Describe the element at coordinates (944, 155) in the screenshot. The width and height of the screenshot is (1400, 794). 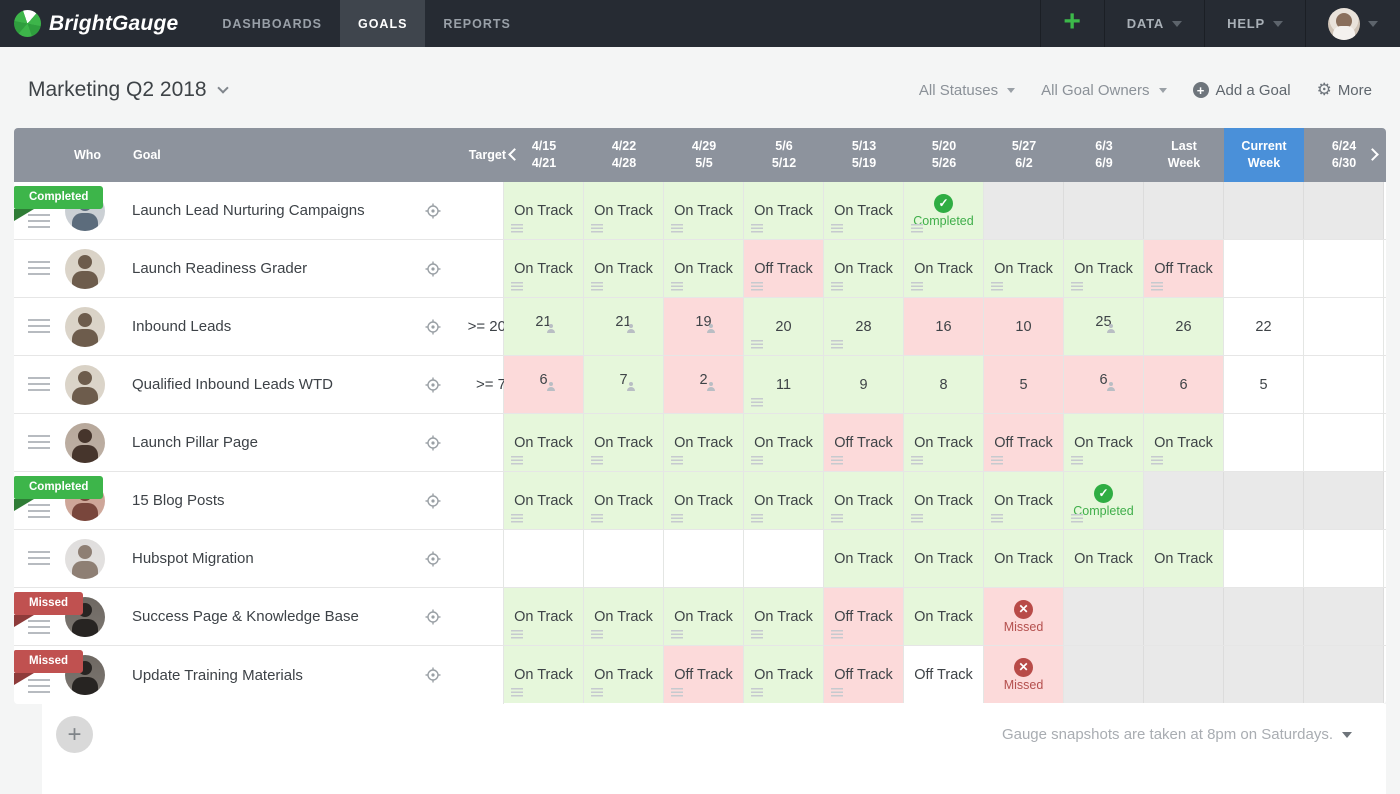
I see `week-column-header: 5/20 5/26` at that location.